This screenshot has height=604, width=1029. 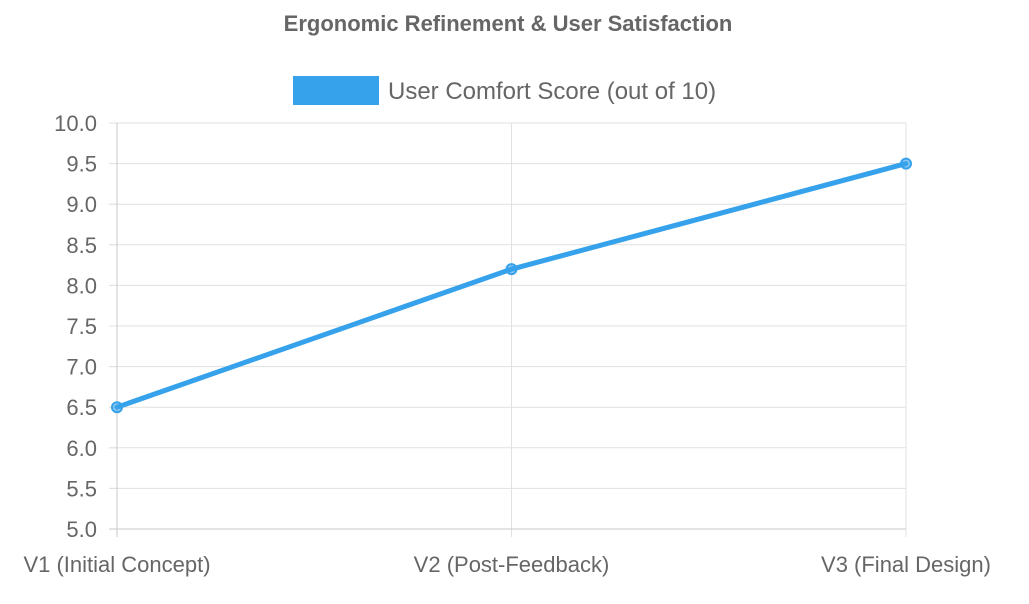 What do you see at coordinates (81, 488) in the screenshot?
I see `y-tick-label: 5.5` at bounding box center [81, 488].